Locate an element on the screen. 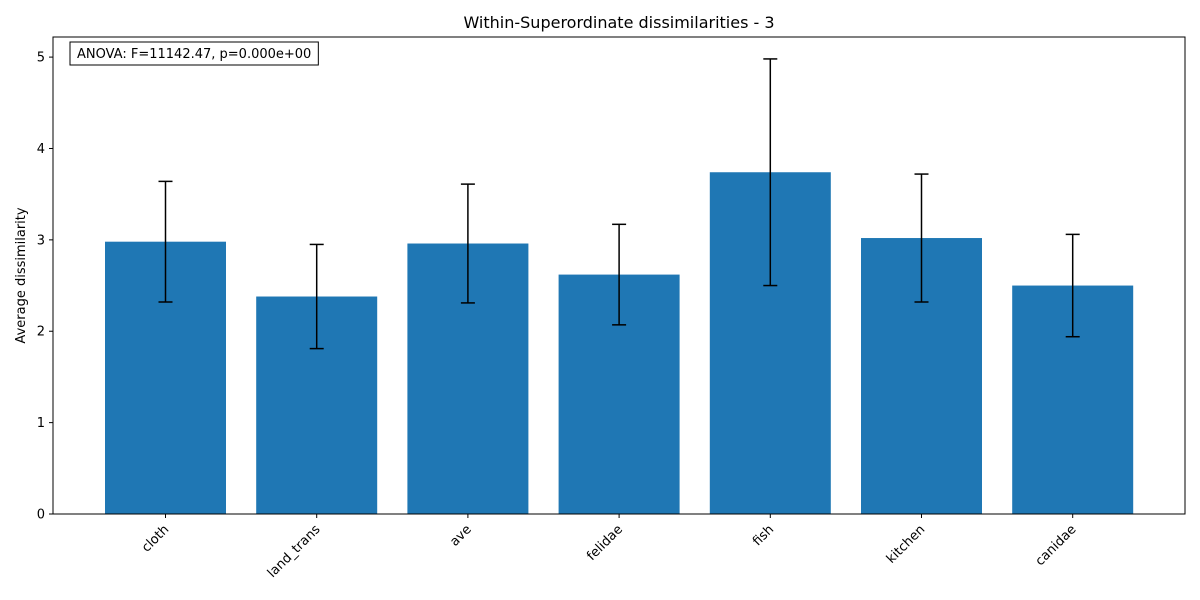  y-tick-label-5: 5 is located at coordinates (41, 58).